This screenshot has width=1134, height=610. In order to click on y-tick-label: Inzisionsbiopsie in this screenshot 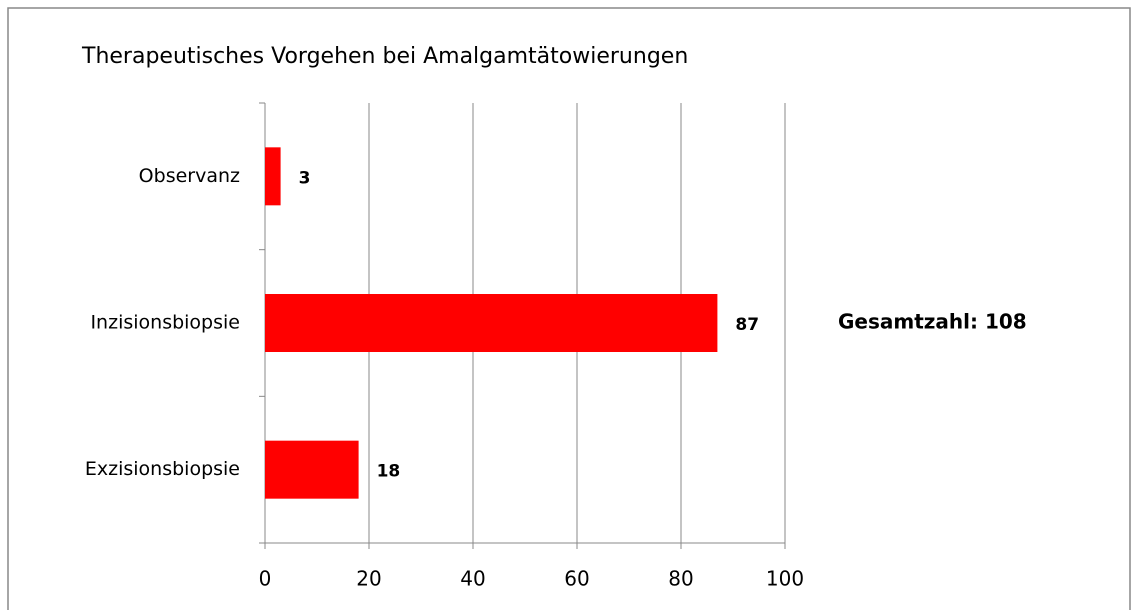, I will do `click(165, 323)`.